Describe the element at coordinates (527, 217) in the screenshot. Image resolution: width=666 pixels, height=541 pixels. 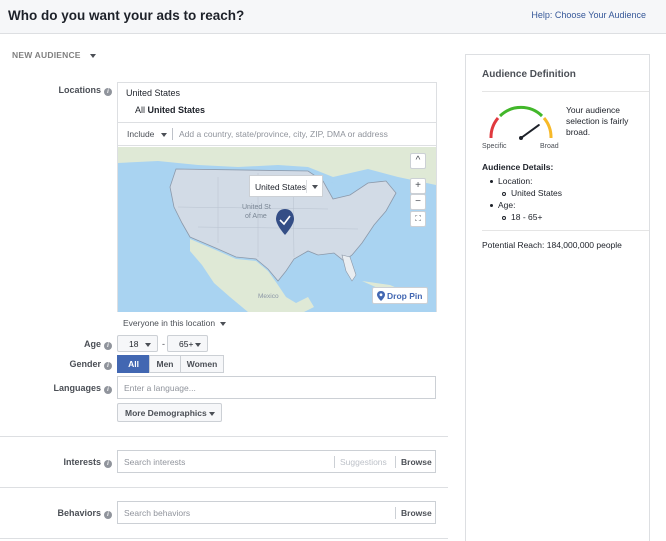
I see `age-detail-value: 18 - 65+` at that location.